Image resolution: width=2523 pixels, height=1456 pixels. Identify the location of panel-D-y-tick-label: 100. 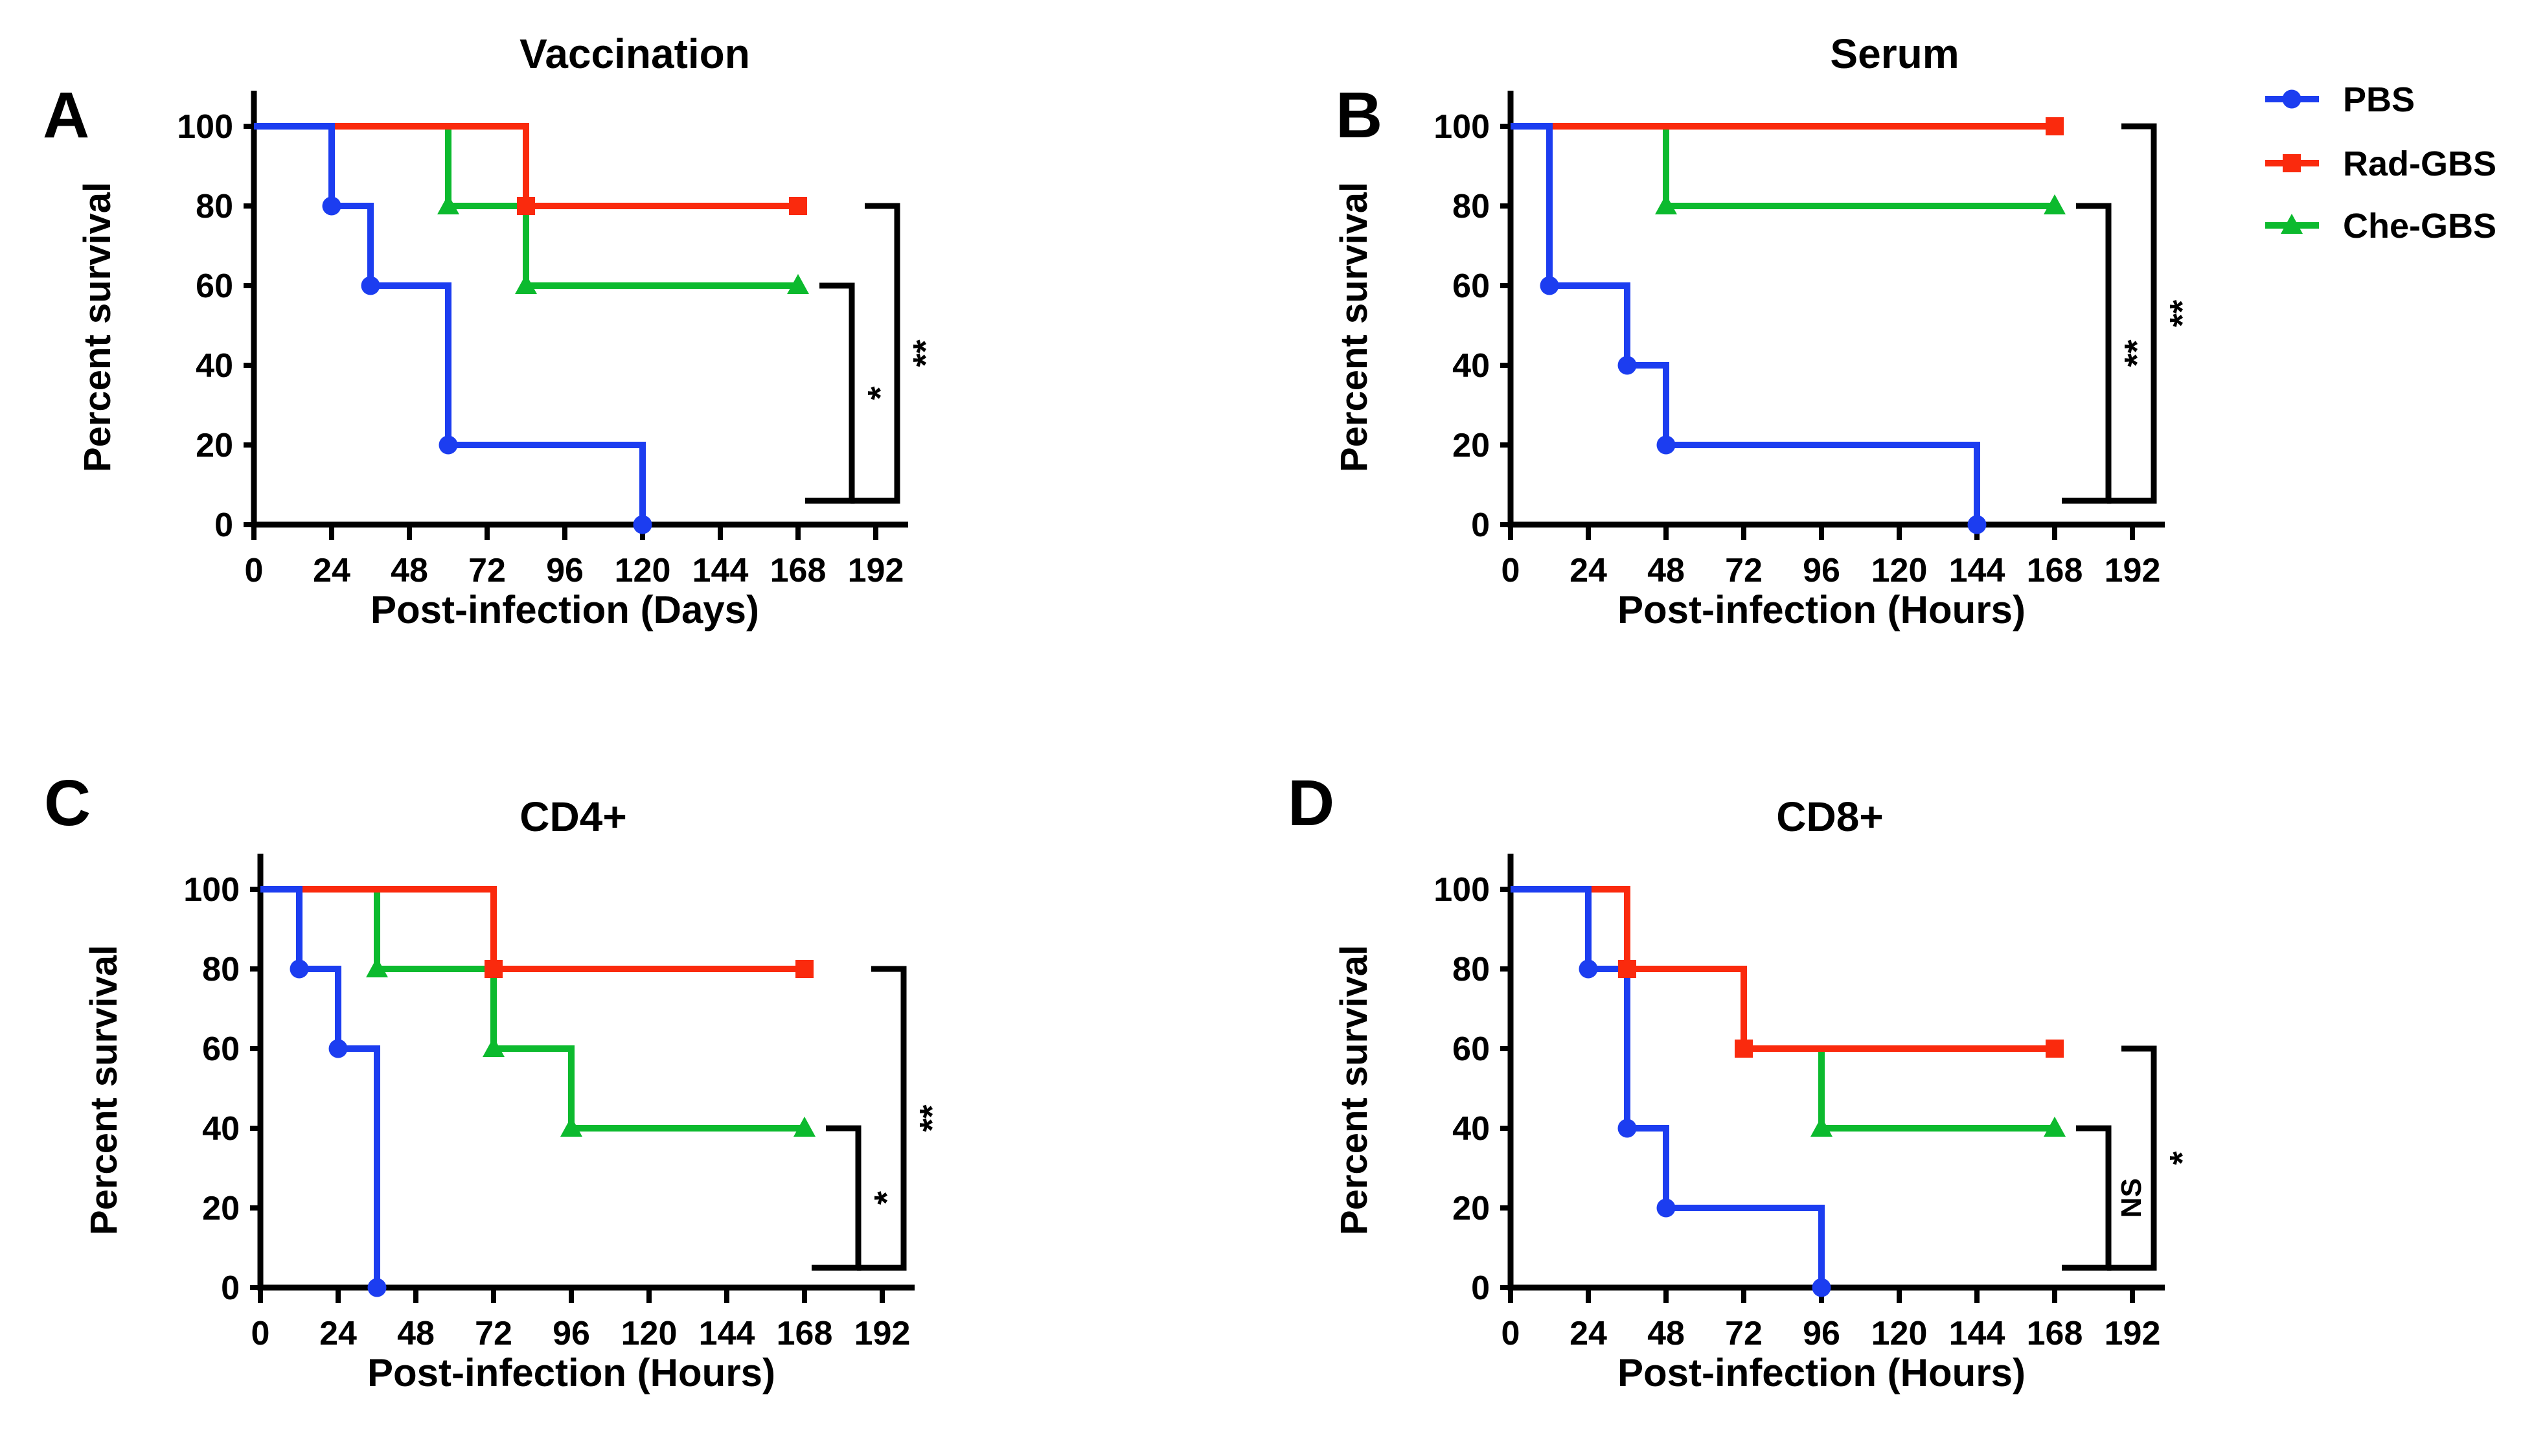
(1462, 890).